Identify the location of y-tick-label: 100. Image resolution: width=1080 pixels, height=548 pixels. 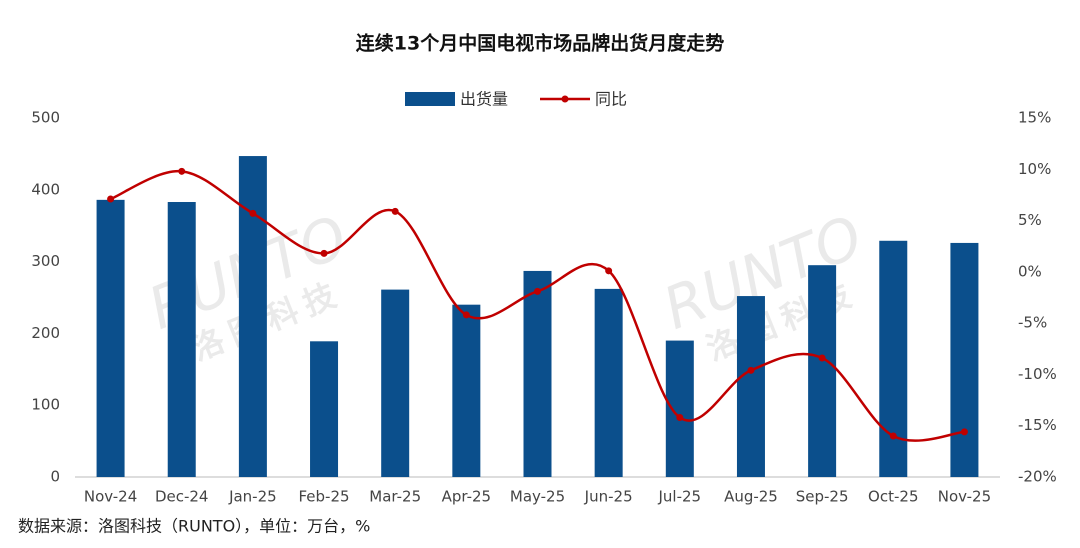
(45, 405).